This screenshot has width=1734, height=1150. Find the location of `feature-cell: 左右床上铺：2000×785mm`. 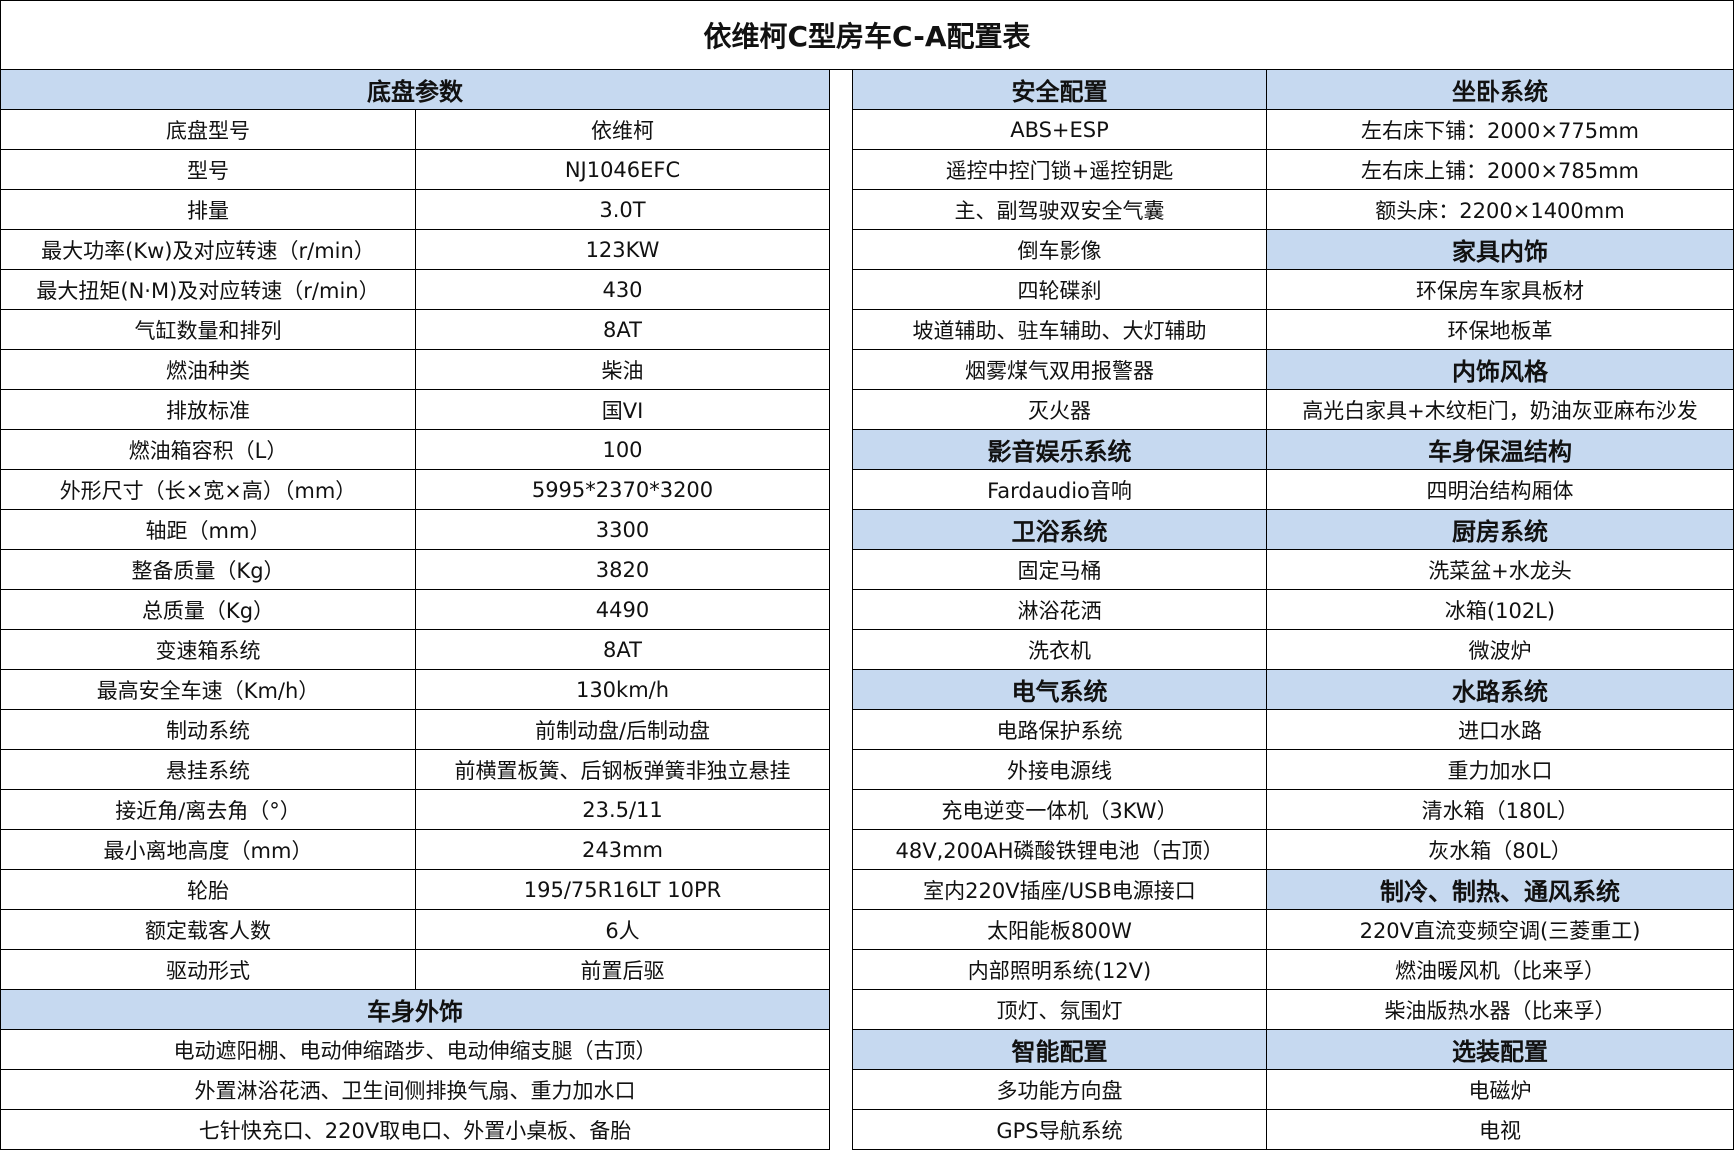

feature-cell: 左右床上铺：2000×785mm is located at coordinates (1500, 169).